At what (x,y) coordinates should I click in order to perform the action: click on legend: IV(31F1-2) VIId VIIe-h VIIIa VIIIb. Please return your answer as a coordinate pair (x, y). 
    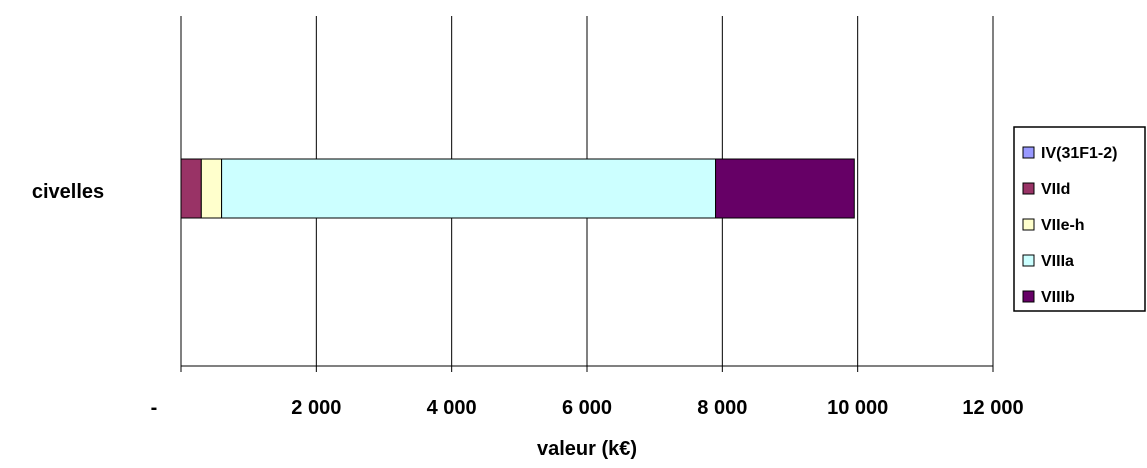
    Looking at the image, I should click on (1079, 219).